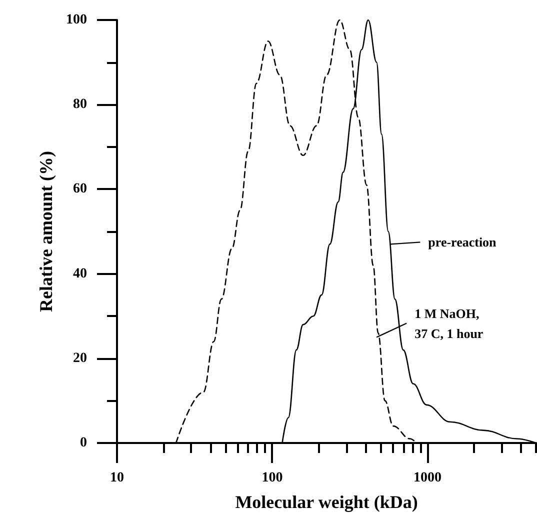 The width and height of the screenshot is (537, 519). What do you see at coordinates (76, 20) in the screenshot?
I see `y-tick-label: 100` at bounding box center [76, 20].